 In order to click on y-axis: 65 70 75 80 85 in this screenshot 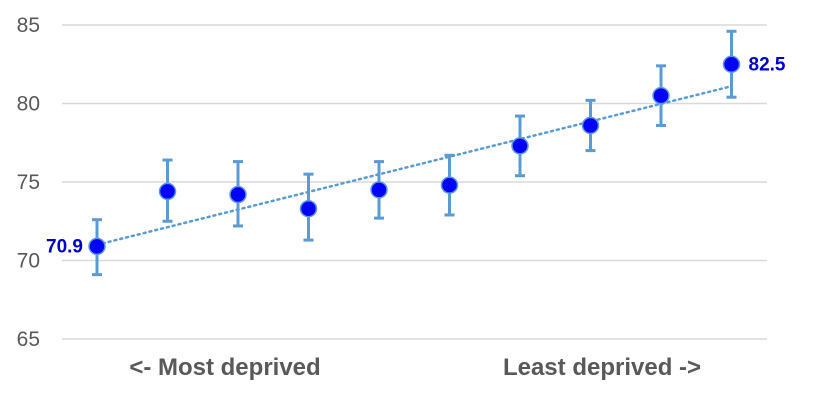, I will do `click(28, 182)`.